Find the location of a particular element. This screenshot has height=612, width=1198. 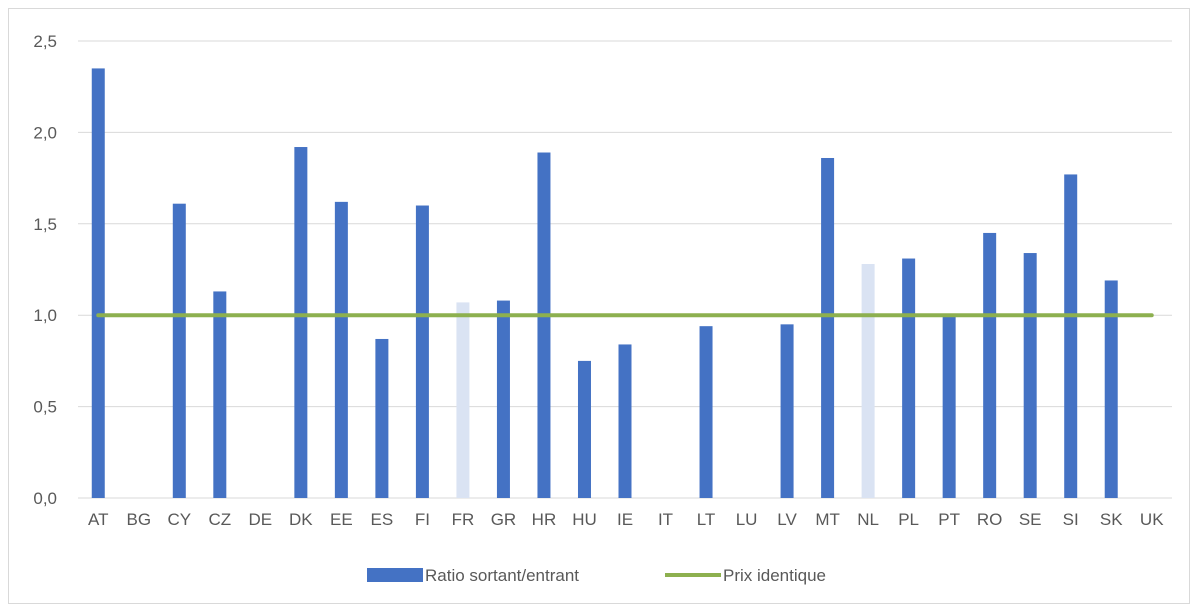

bar-gr is located at coordinates (503, 399).